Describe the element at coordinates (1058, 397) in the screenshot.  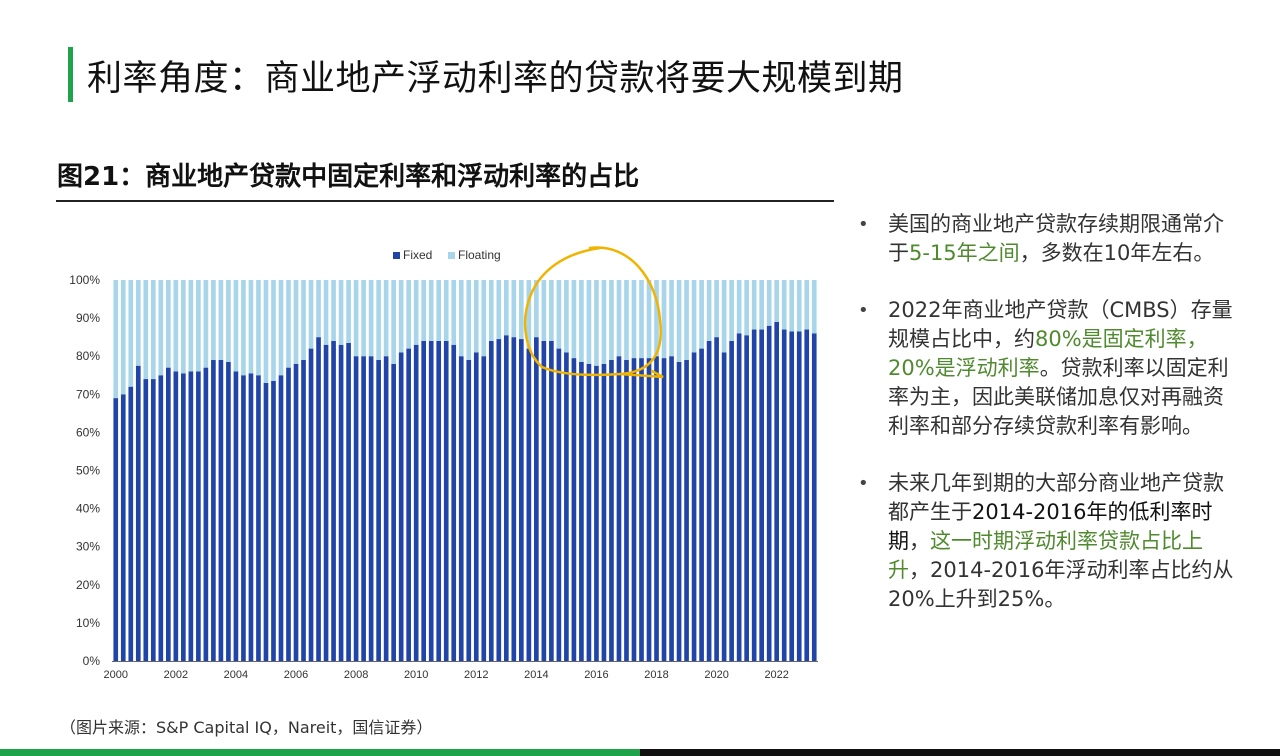
I see `bullet-text: 。贷款利率以固定利率为主，因此美联储加息仅对再融资利率和部分存续贷款利率有影响。` at that location.